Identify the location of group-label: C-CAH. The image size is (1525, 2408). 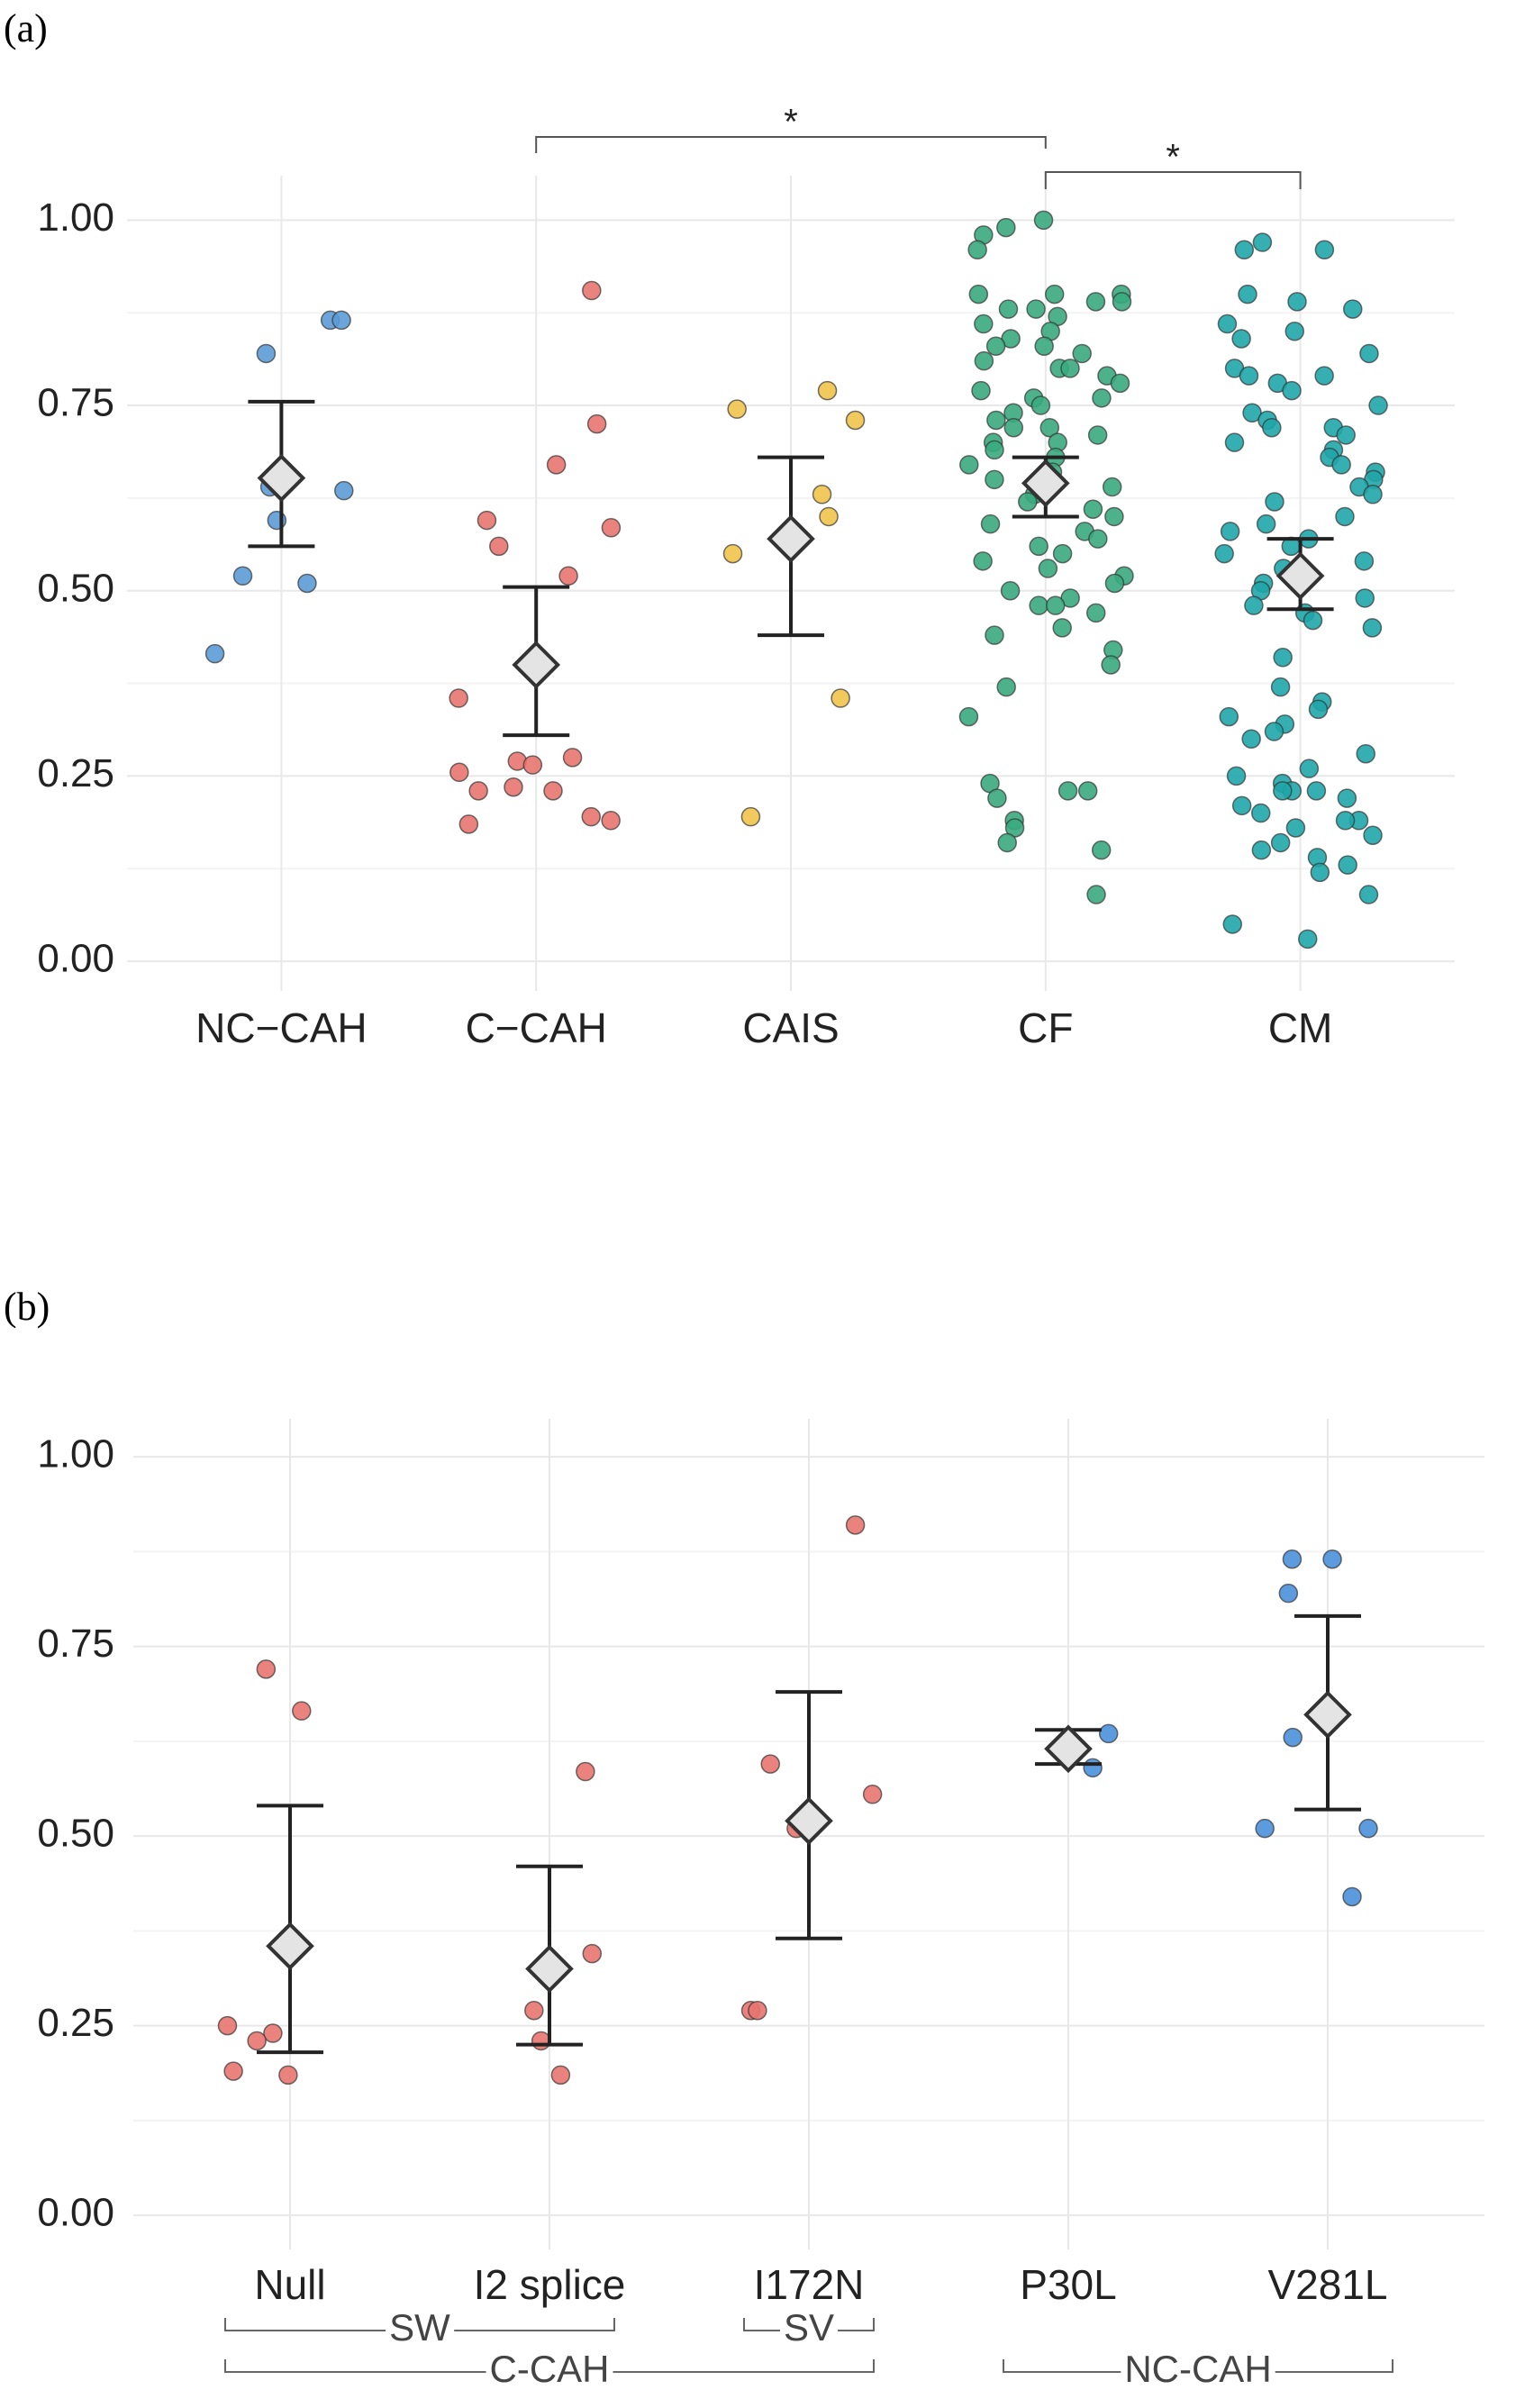
(550, 2369).